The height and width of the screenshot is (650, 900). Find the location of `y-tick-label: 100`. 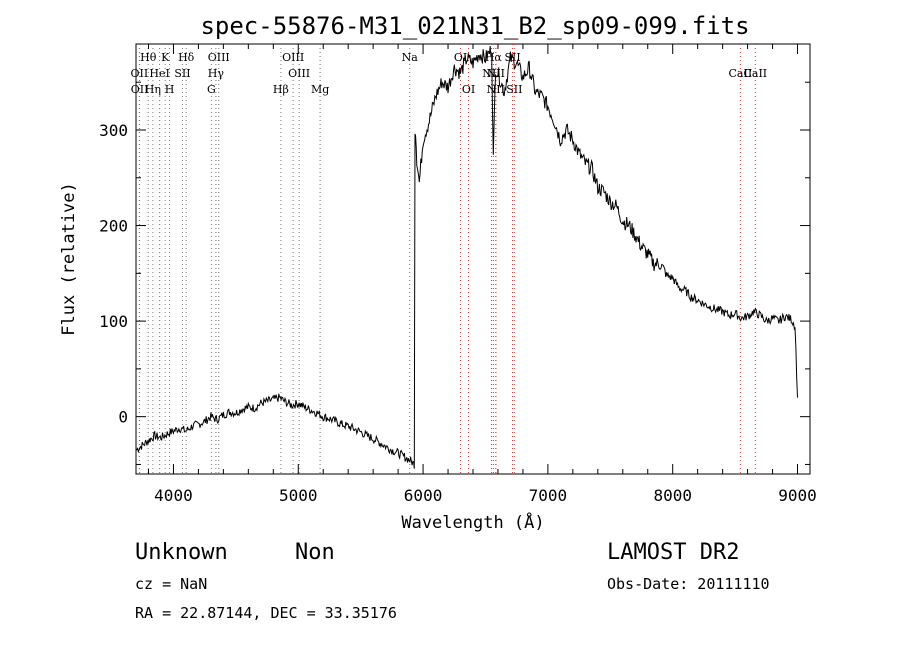

y-tick-label: 100 is located at coordinates (113, 321).